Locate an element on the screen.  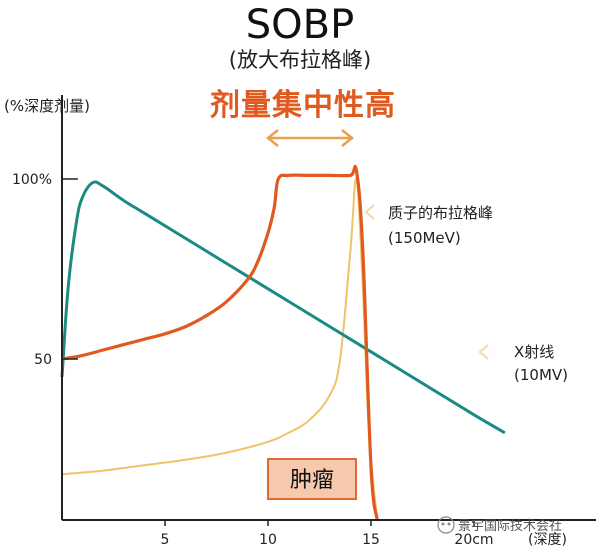
xray-label-line1: X射线 is located at coordinates (534, 352).